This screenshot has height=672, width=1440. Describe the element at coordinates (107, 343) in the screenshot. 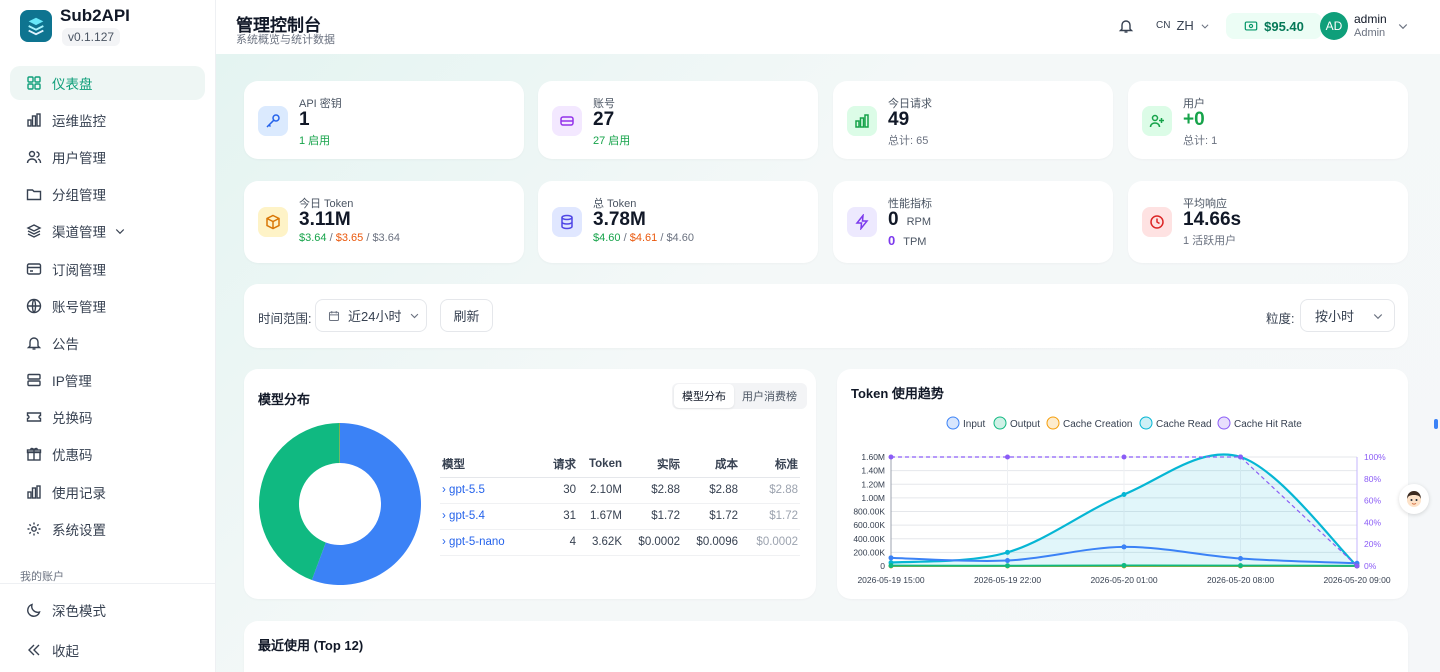

I see `sidebar-item-announcements: 公告` at that location.